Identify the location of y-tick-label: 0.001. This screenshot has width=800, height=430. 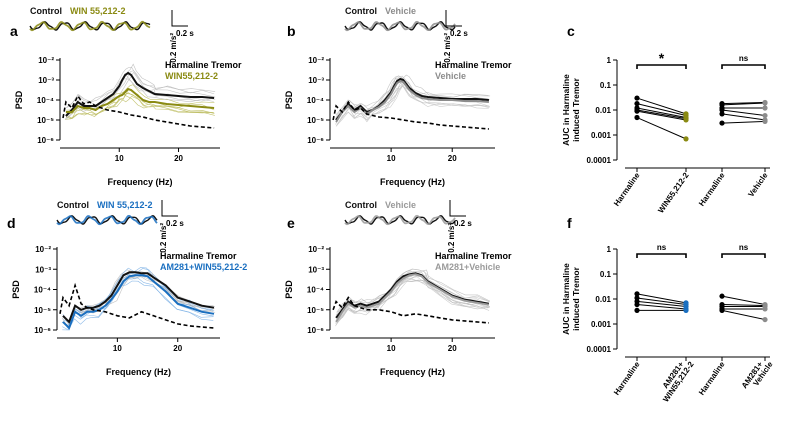
(601, 324).